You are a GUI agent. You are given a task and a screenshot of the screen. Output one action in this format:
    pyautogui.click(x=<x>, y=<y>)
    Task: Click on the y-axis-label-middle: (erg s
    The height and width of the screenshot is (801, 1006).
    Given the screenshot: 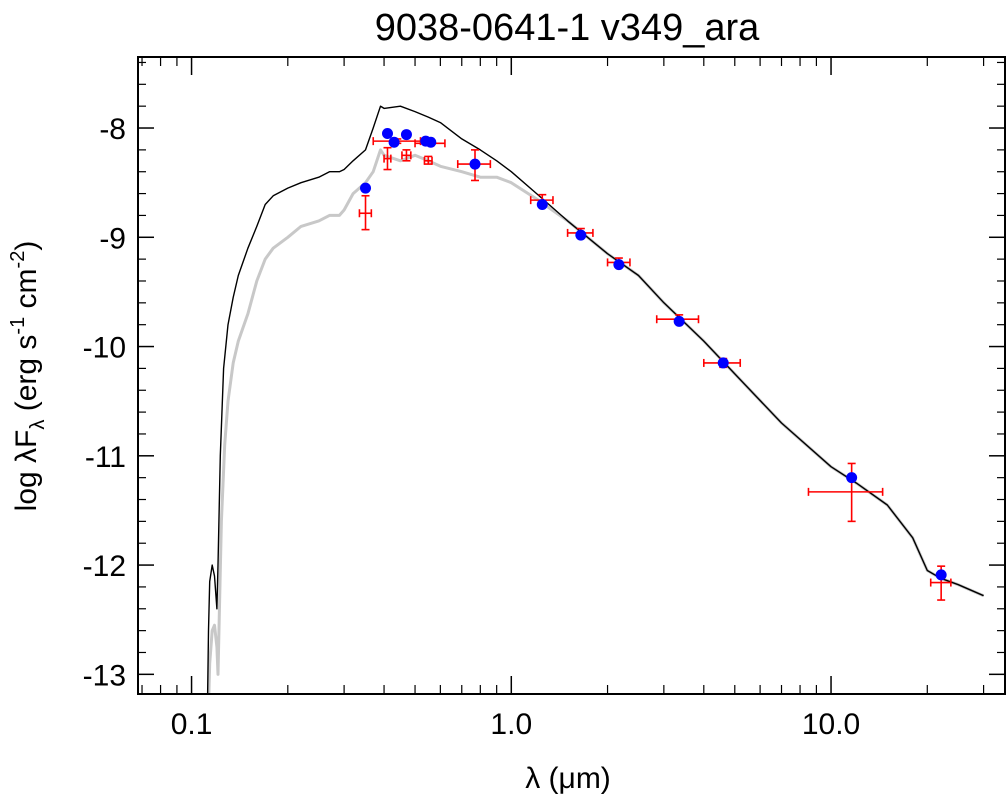 What is the action you would take?
    pyautogui.click(x=26, y=377)
    